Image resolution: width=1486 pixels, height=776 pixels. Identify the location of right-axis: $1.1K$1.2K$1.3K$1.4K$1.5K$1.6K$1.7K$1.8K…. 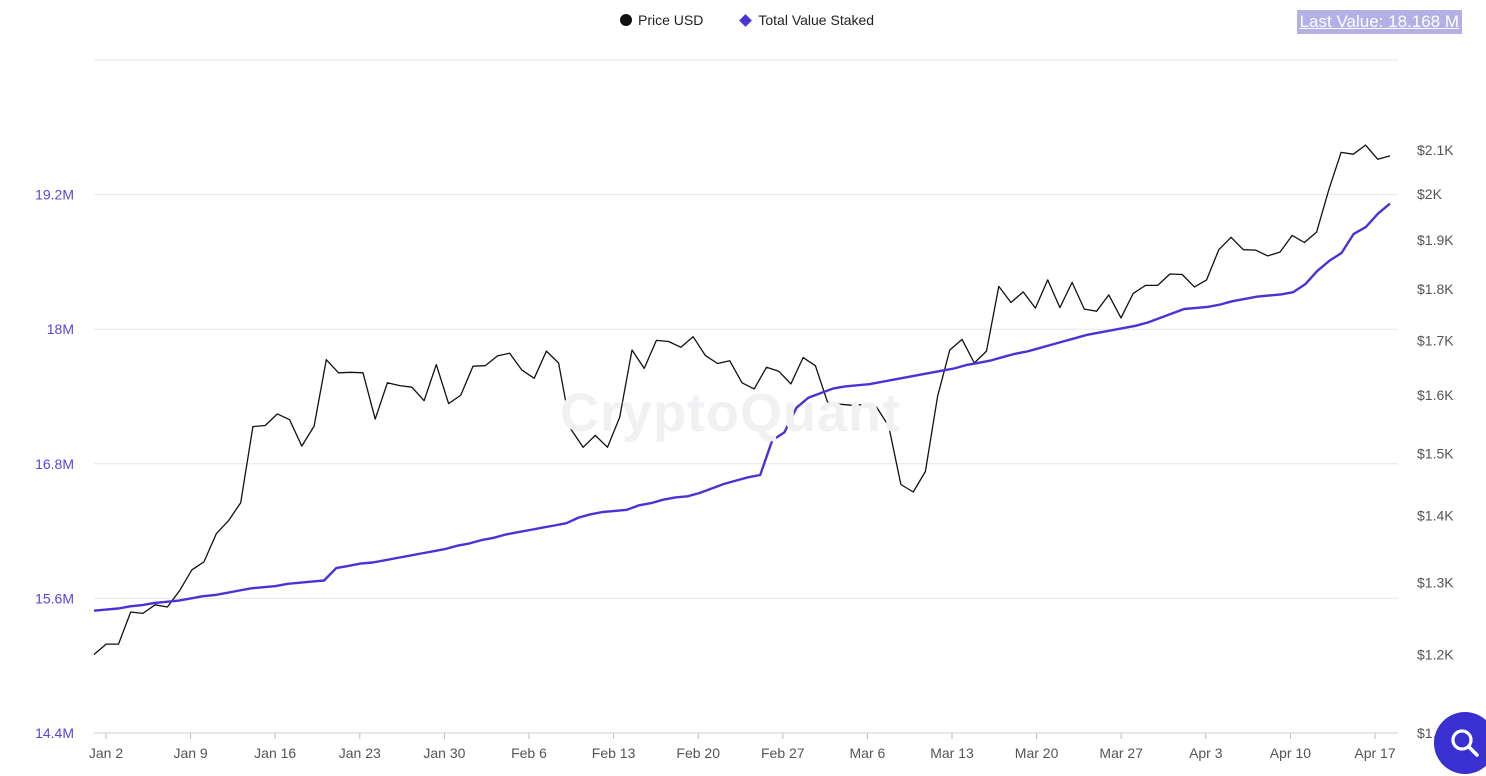
(1435, 441).